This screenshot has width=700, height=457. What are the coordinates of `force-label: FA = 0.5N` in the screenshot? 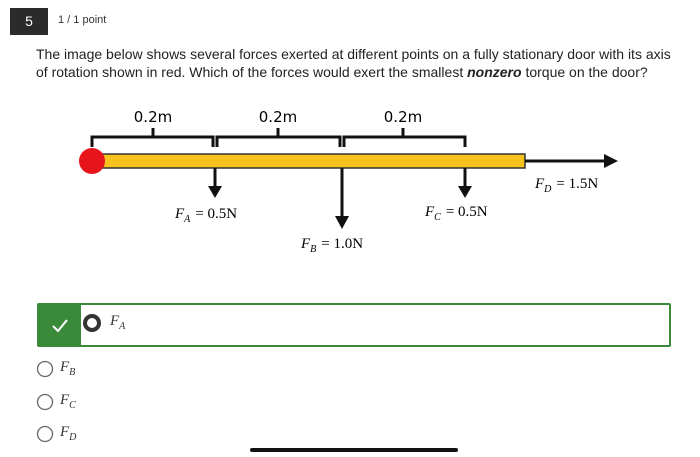 It's located at (205, 215).